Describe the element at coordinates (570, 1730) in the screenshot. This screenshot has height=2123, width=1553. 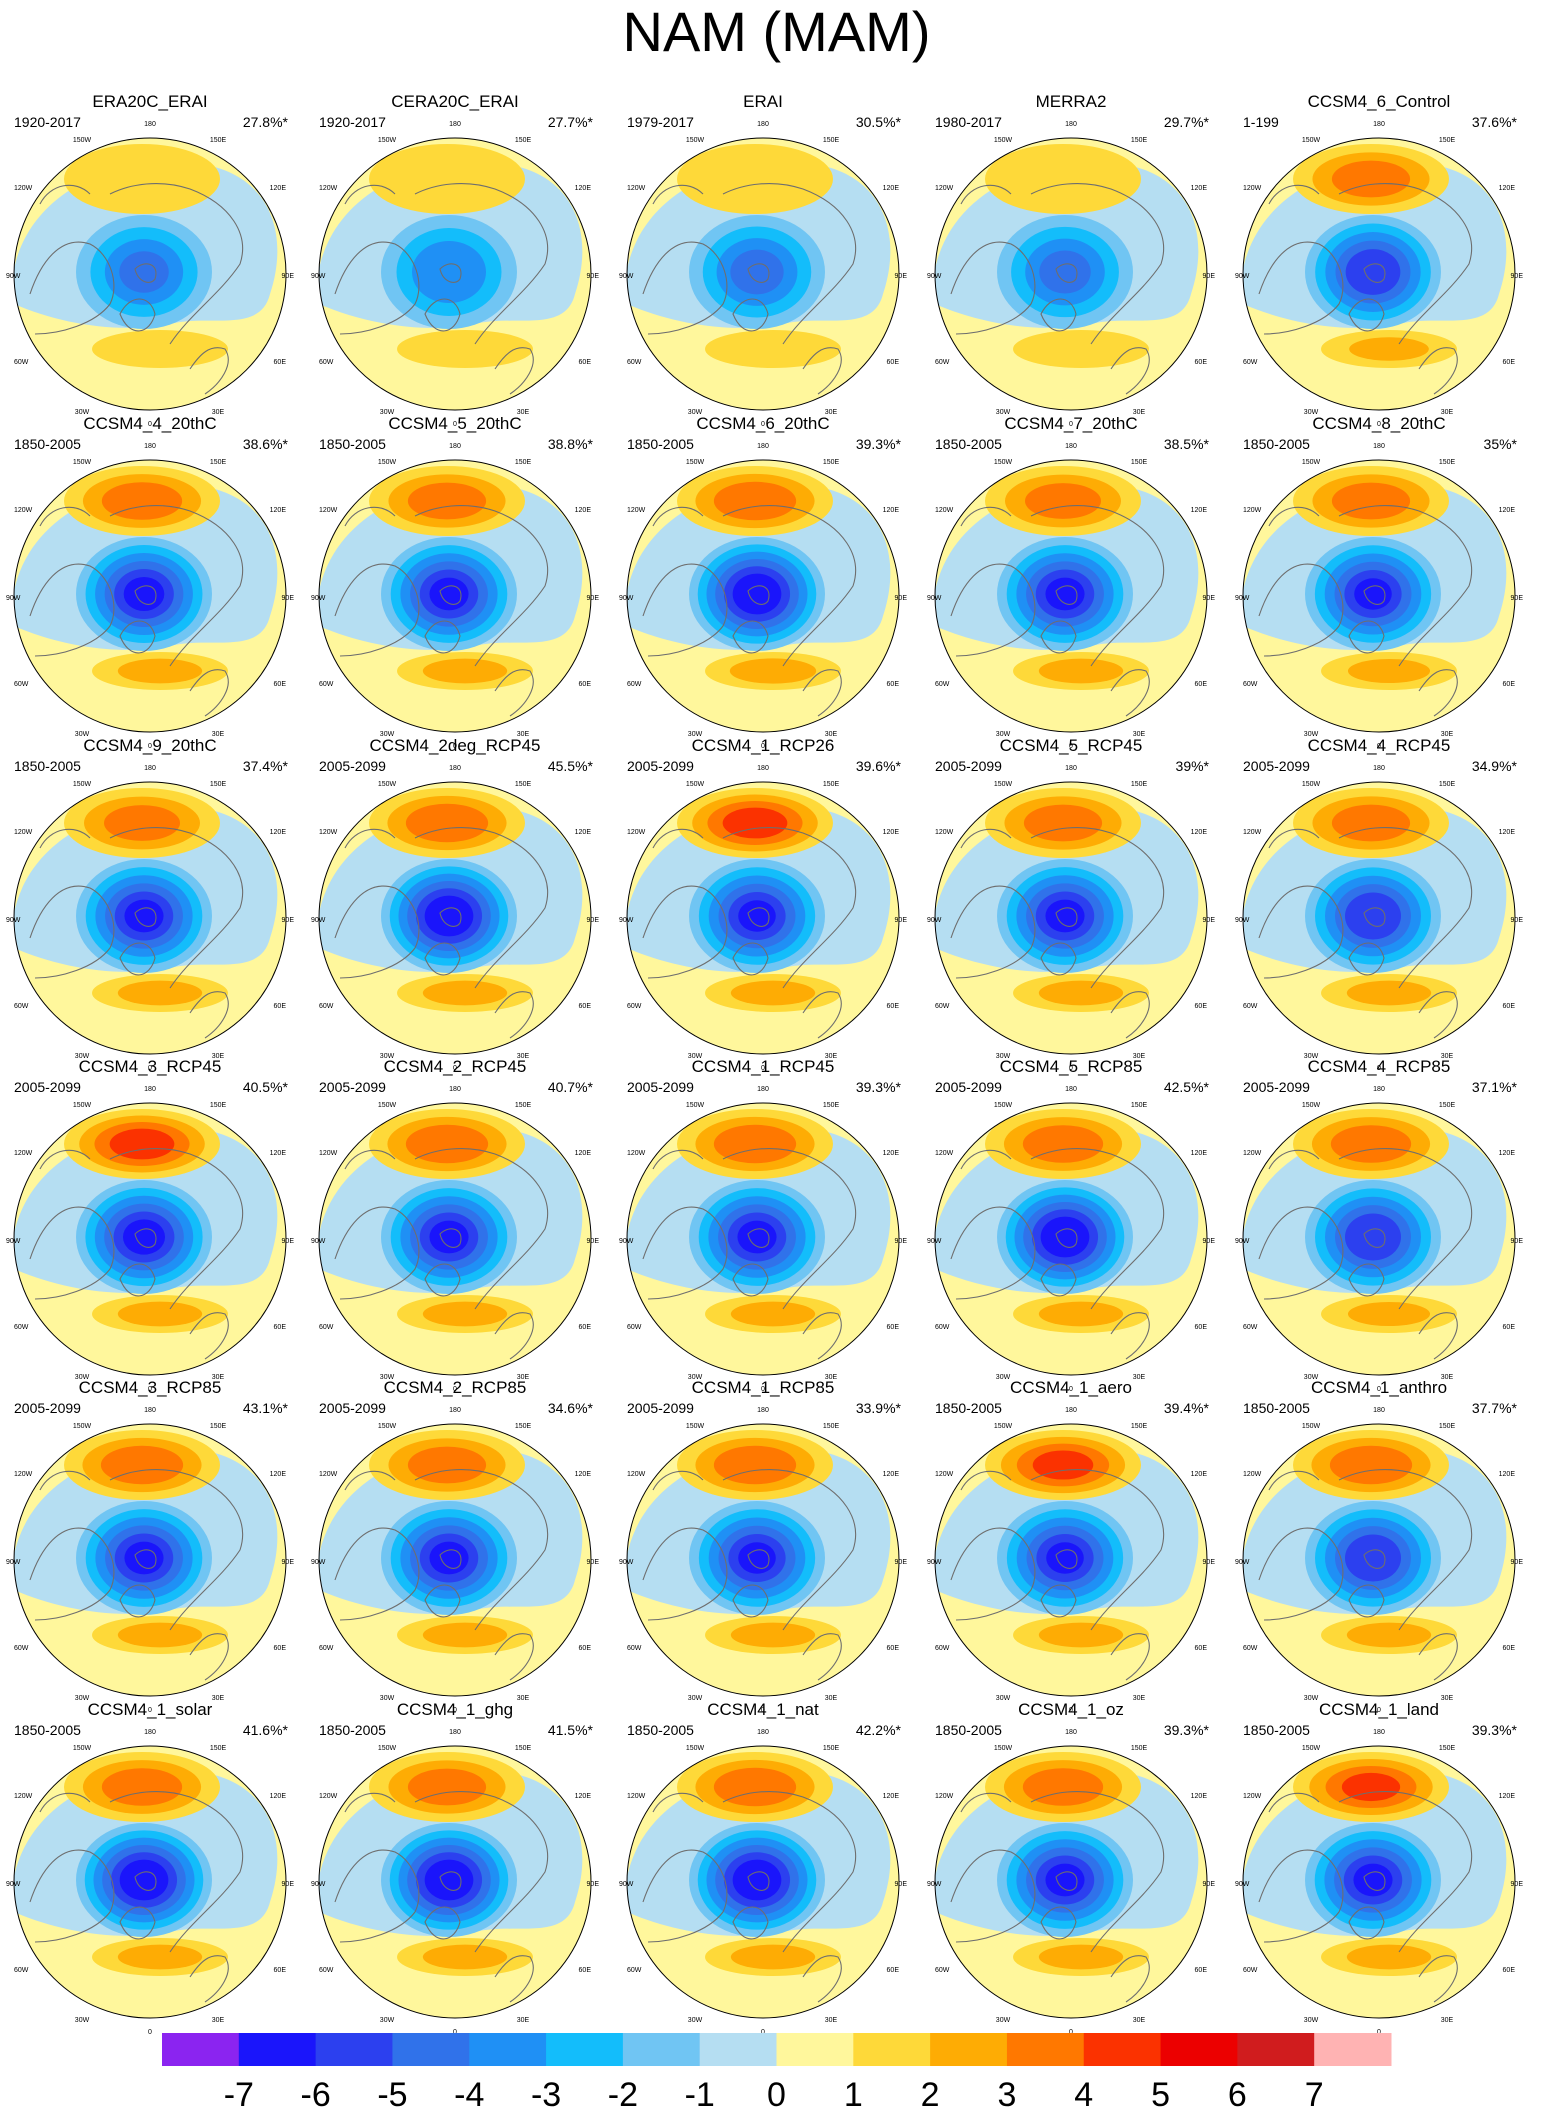
I see `panel-variance-explained: 41.5%*` at that location.